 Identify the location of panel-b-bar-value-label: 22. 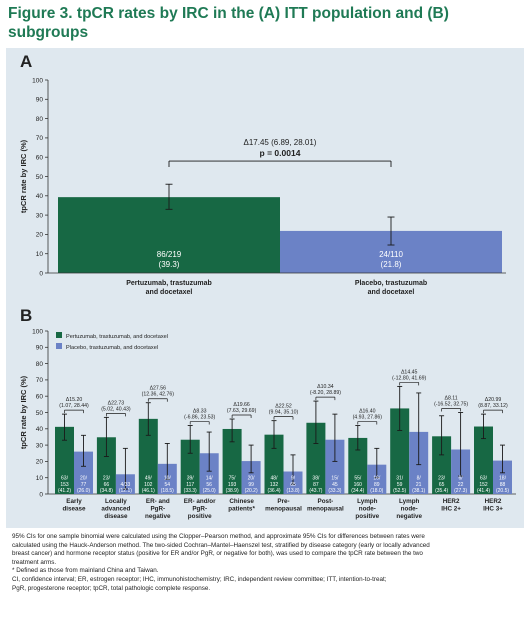
(461, 485).